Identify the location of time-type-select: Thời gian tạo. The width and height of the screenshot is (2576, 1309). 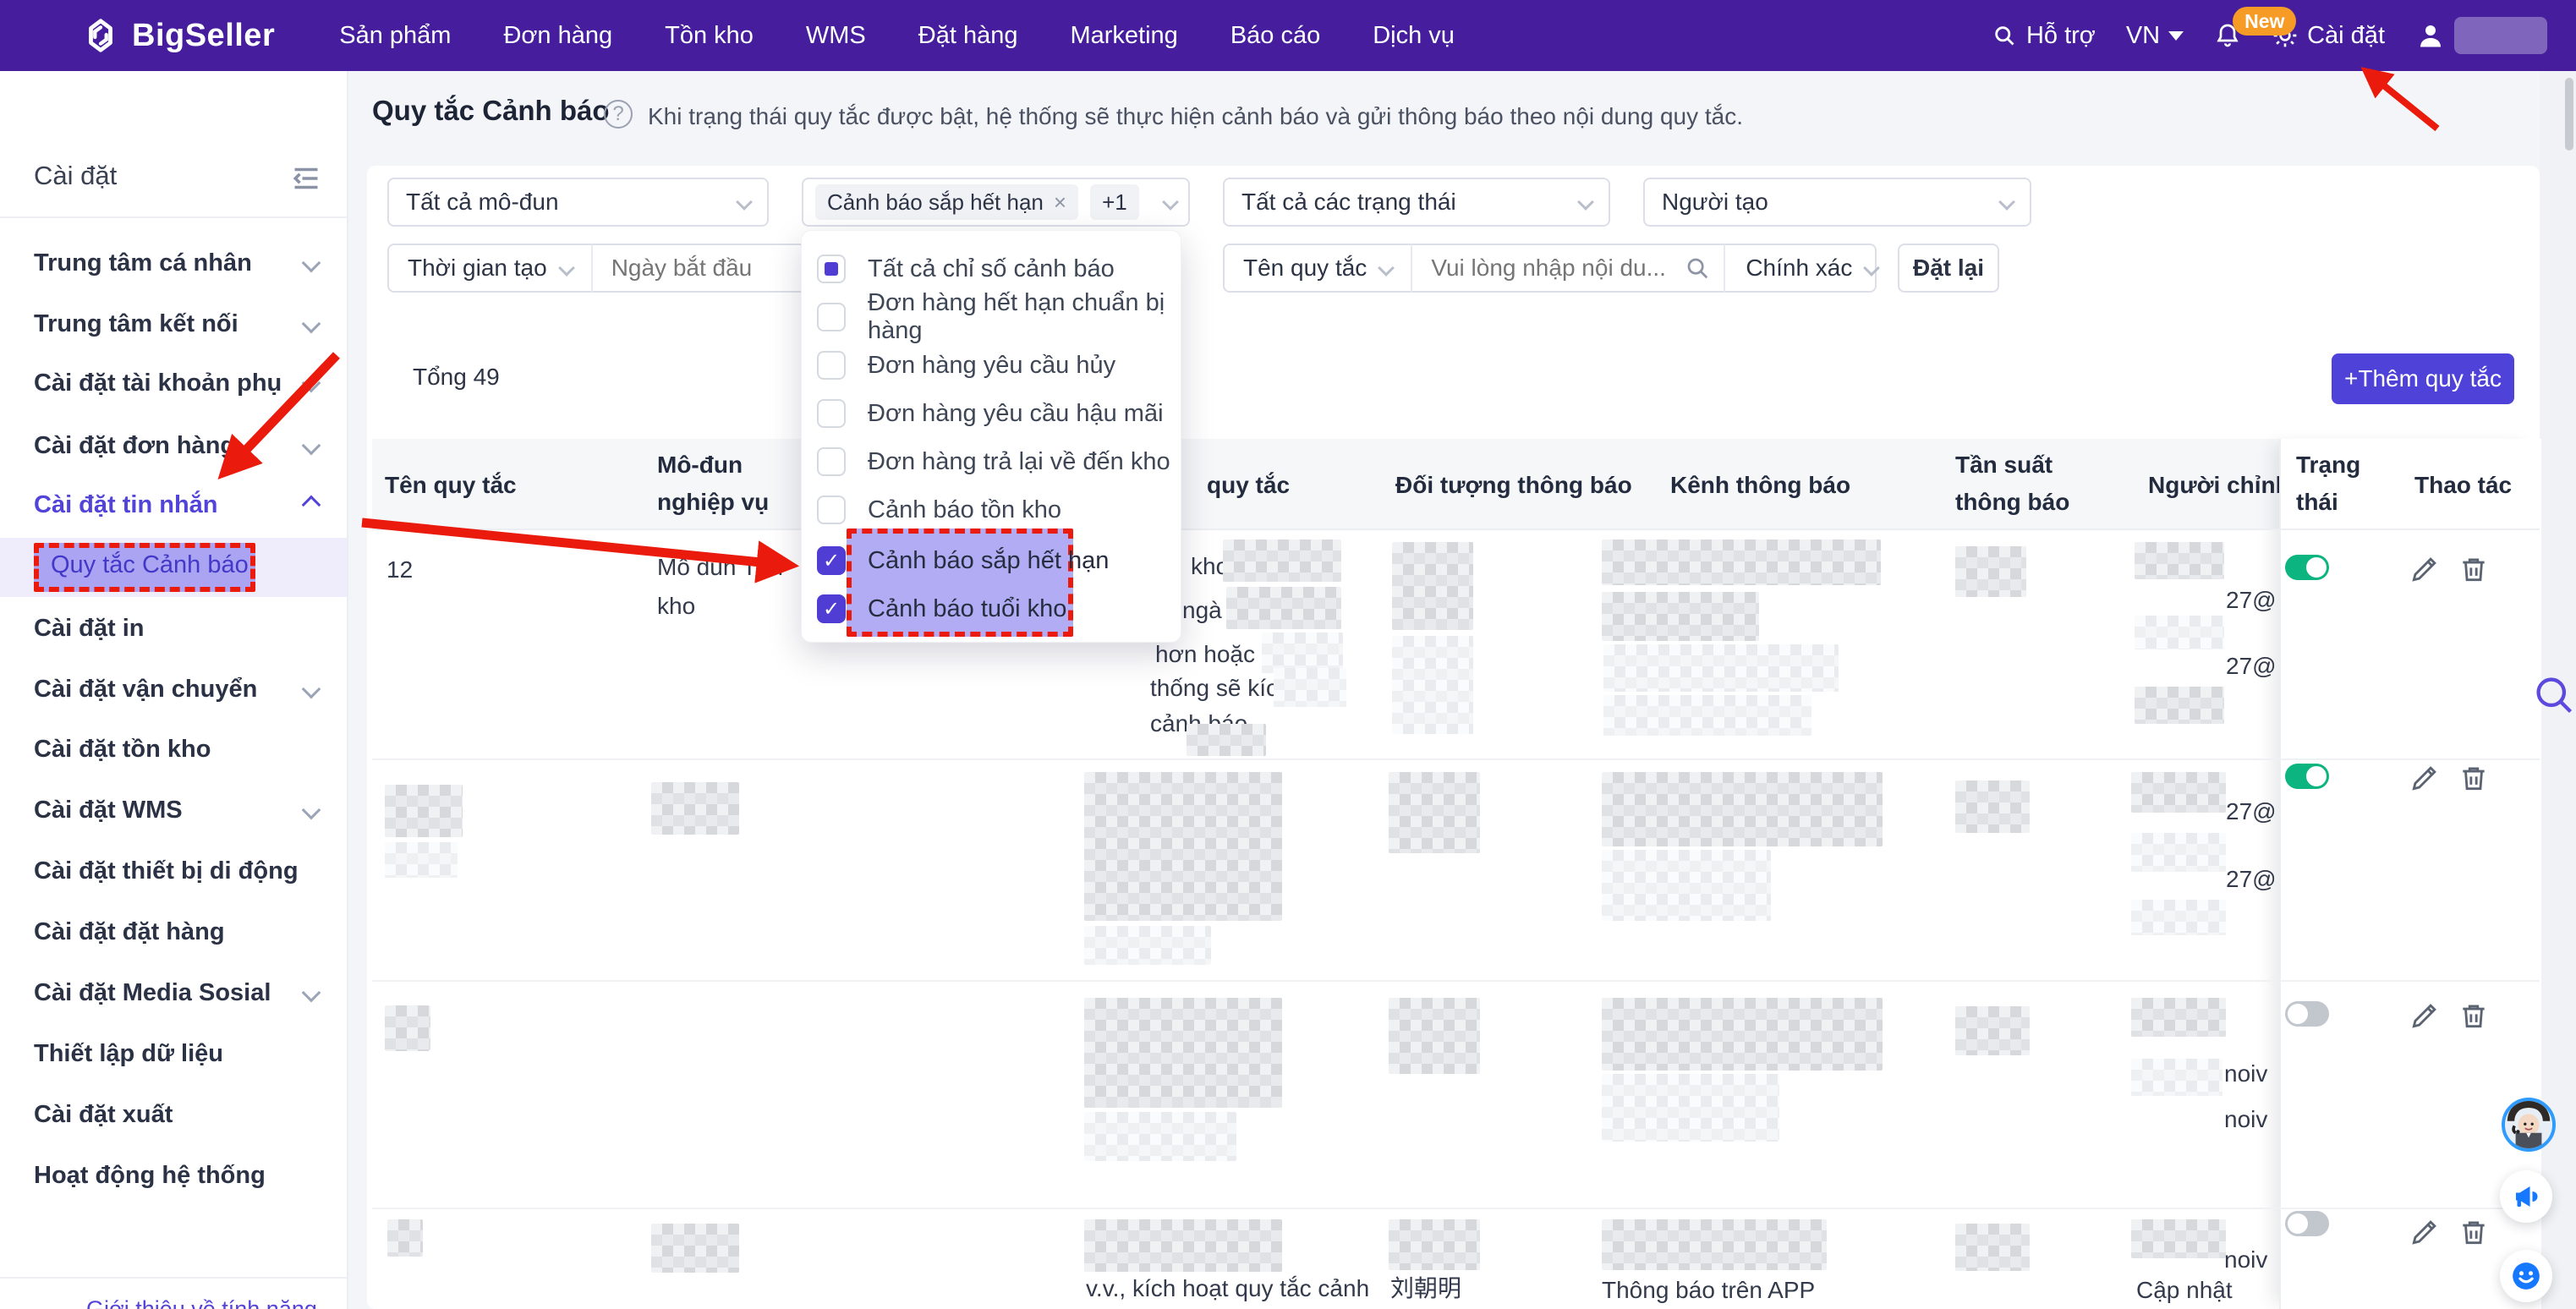
(490, 268).